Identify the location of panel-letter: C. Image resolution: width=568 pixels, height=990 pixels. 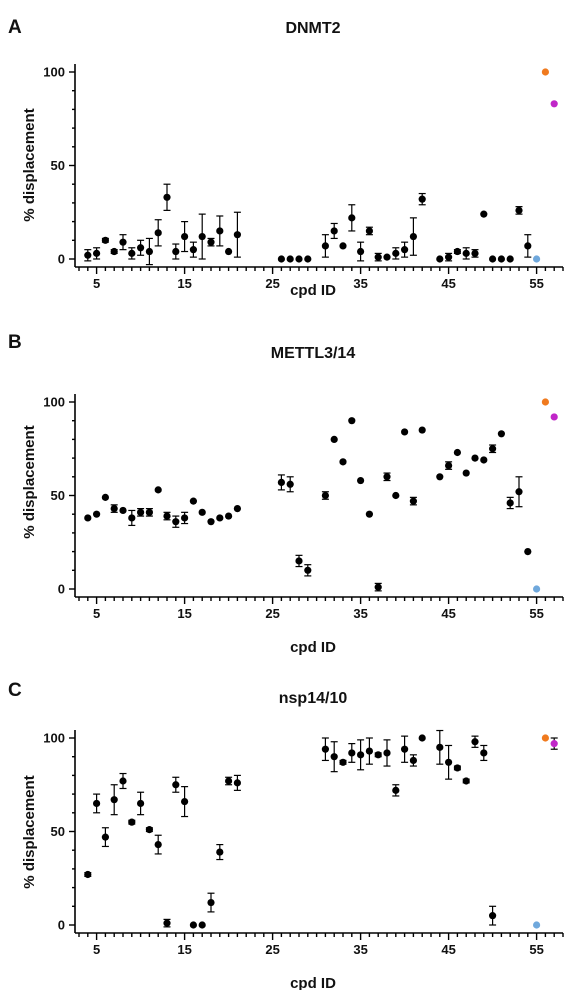
(15, 690).